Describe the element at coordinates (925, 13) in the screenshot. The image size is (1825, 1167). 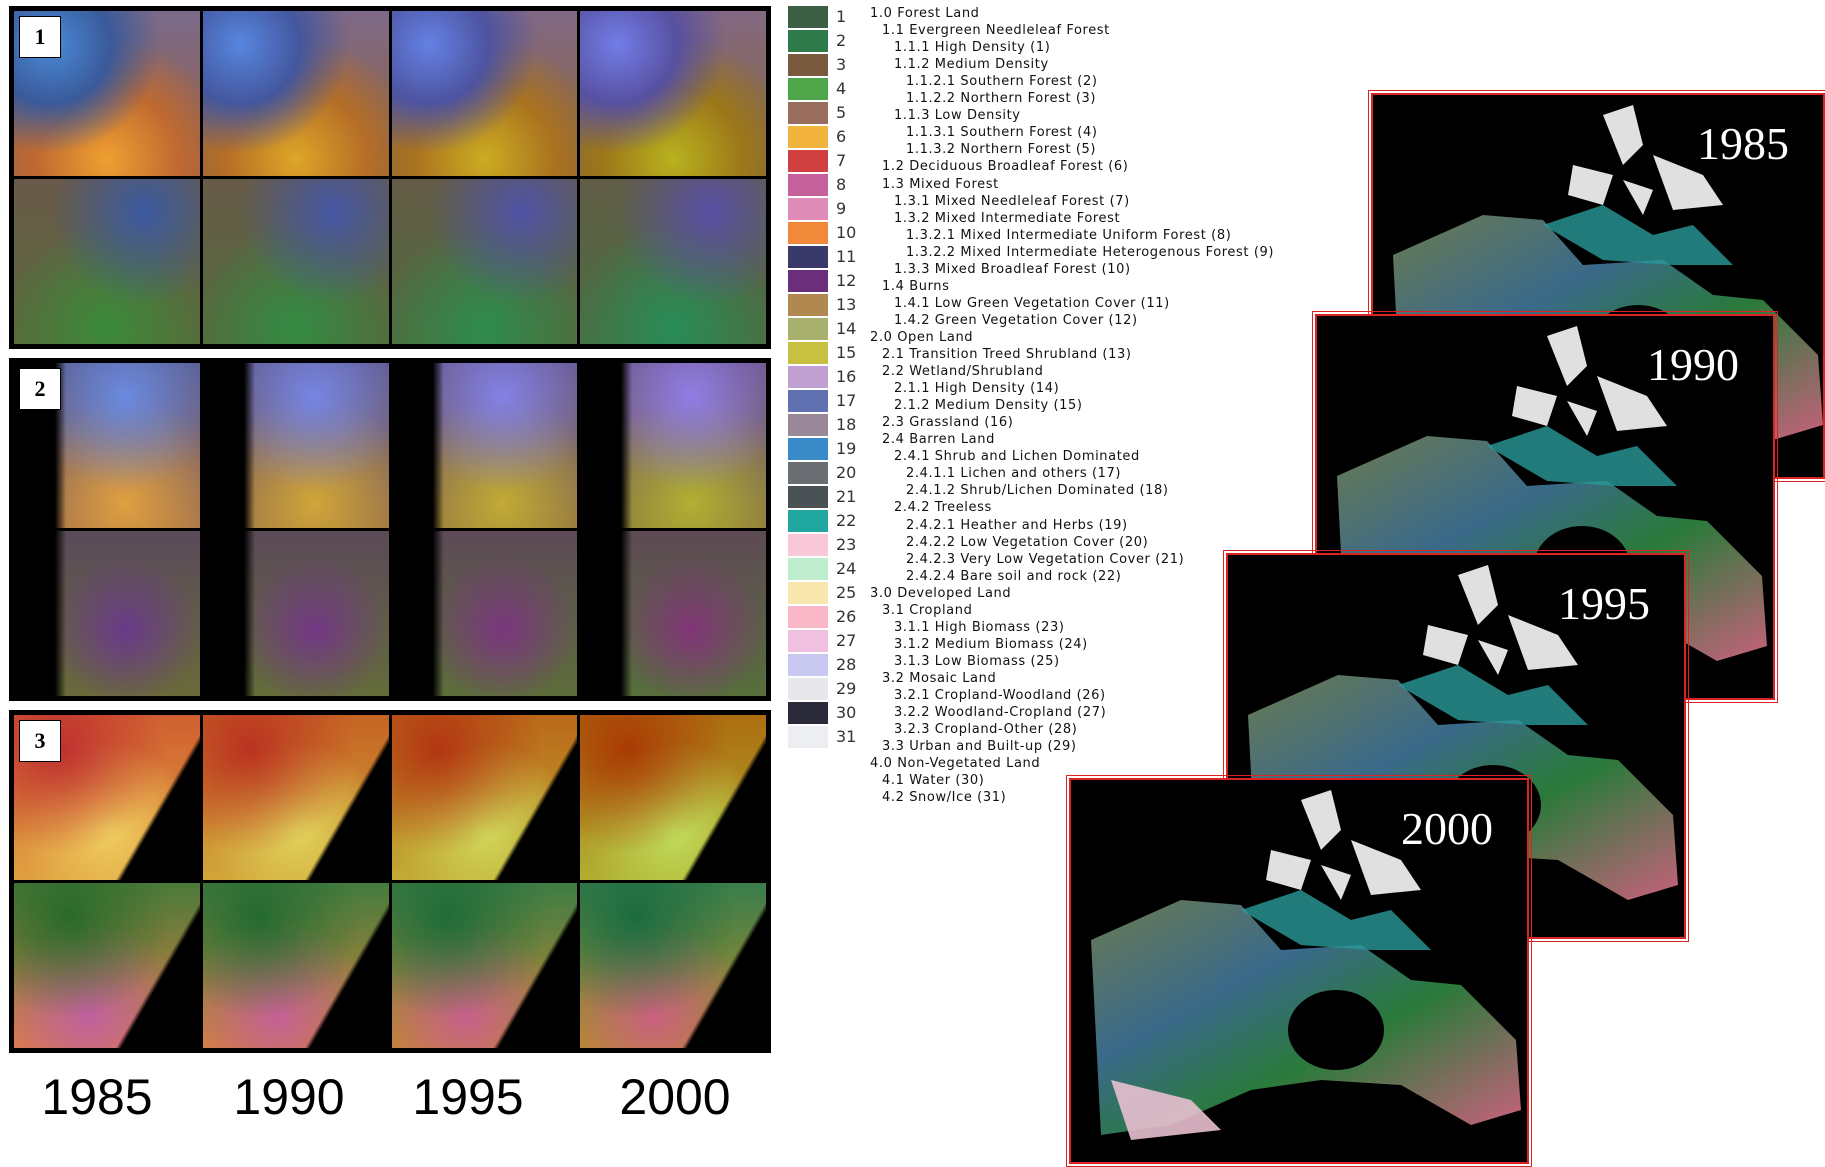
I see `class-label: 1.0 Forest Land` at that location.